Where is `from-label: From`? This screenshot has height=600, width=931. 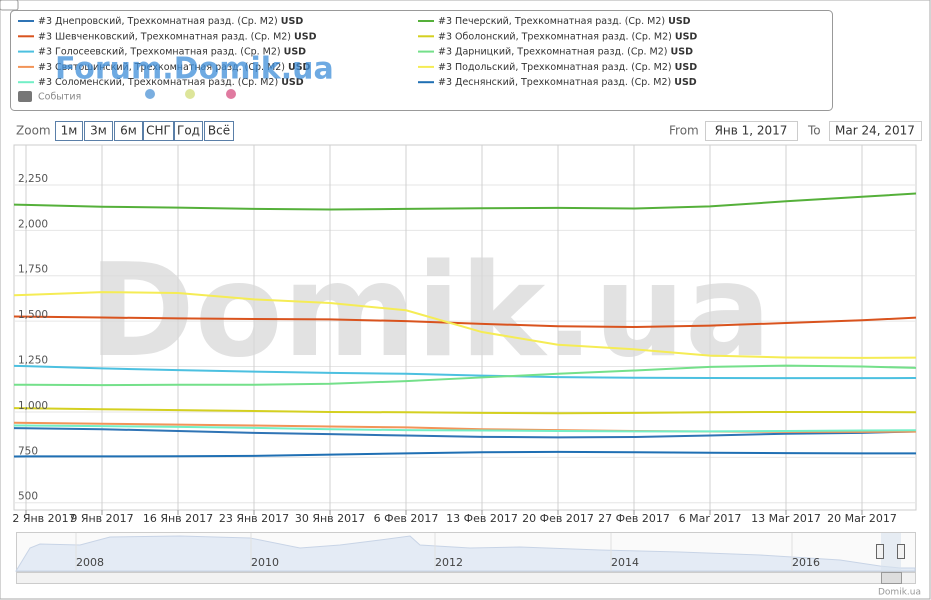
from-label: From is located at coordinates (684, 131).